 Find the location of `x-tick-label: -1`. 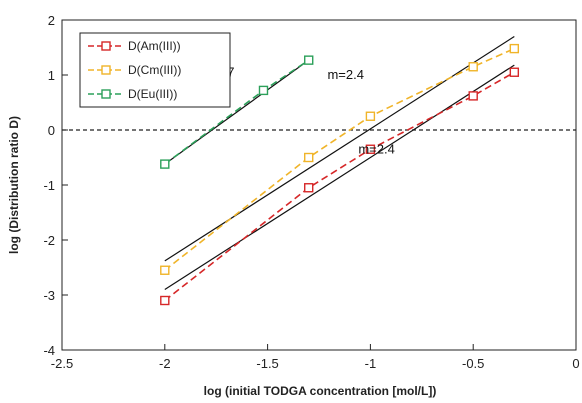

x-tick-label: -1 is located at coordinates (371, 363).